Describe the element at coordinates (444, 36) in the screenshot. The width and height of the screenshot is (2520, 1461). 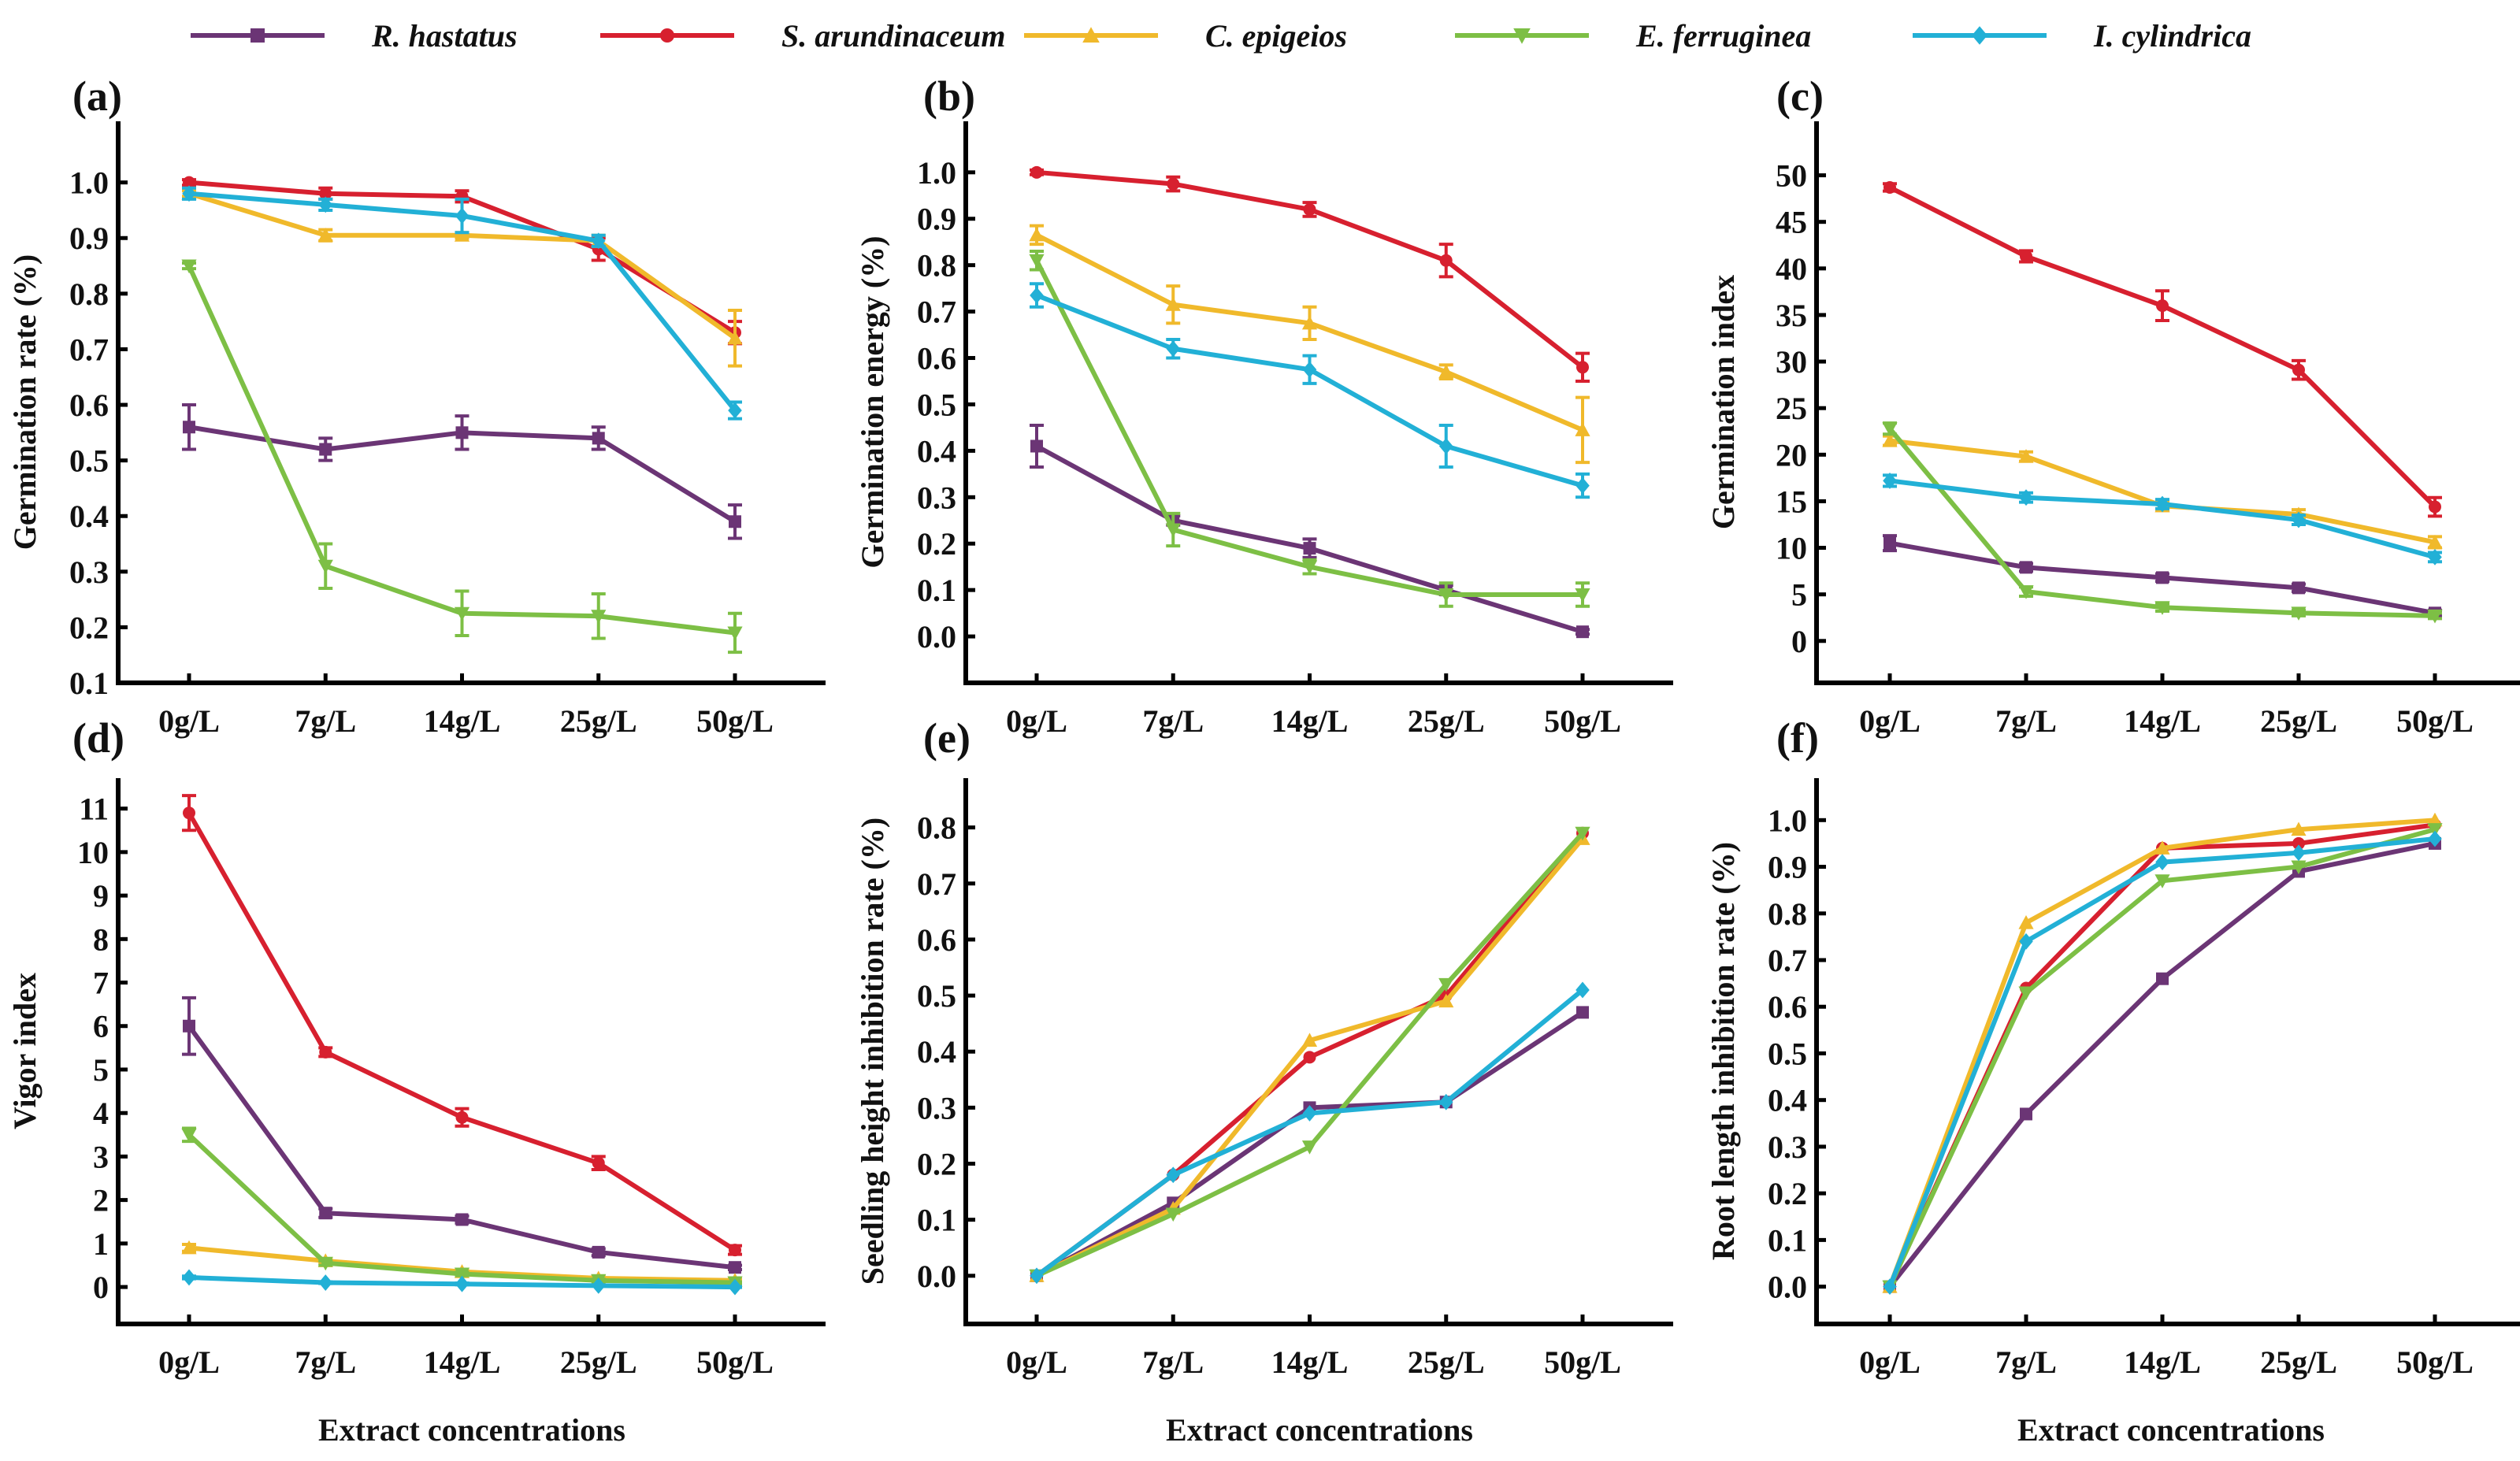
I see `legend-label: R. hastatus` at that location.